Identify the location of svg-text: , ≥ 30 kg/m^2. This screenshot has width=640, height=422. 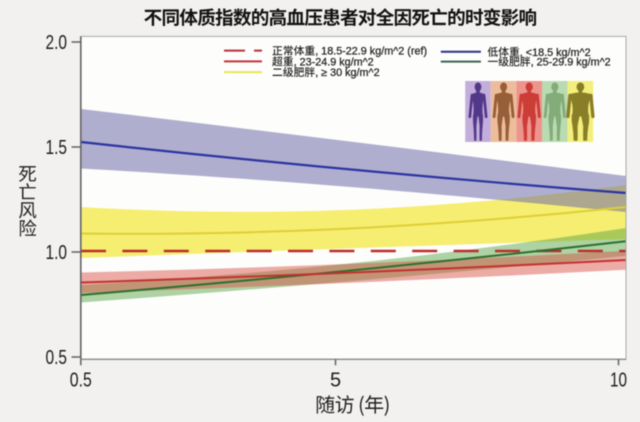
(347, 73).